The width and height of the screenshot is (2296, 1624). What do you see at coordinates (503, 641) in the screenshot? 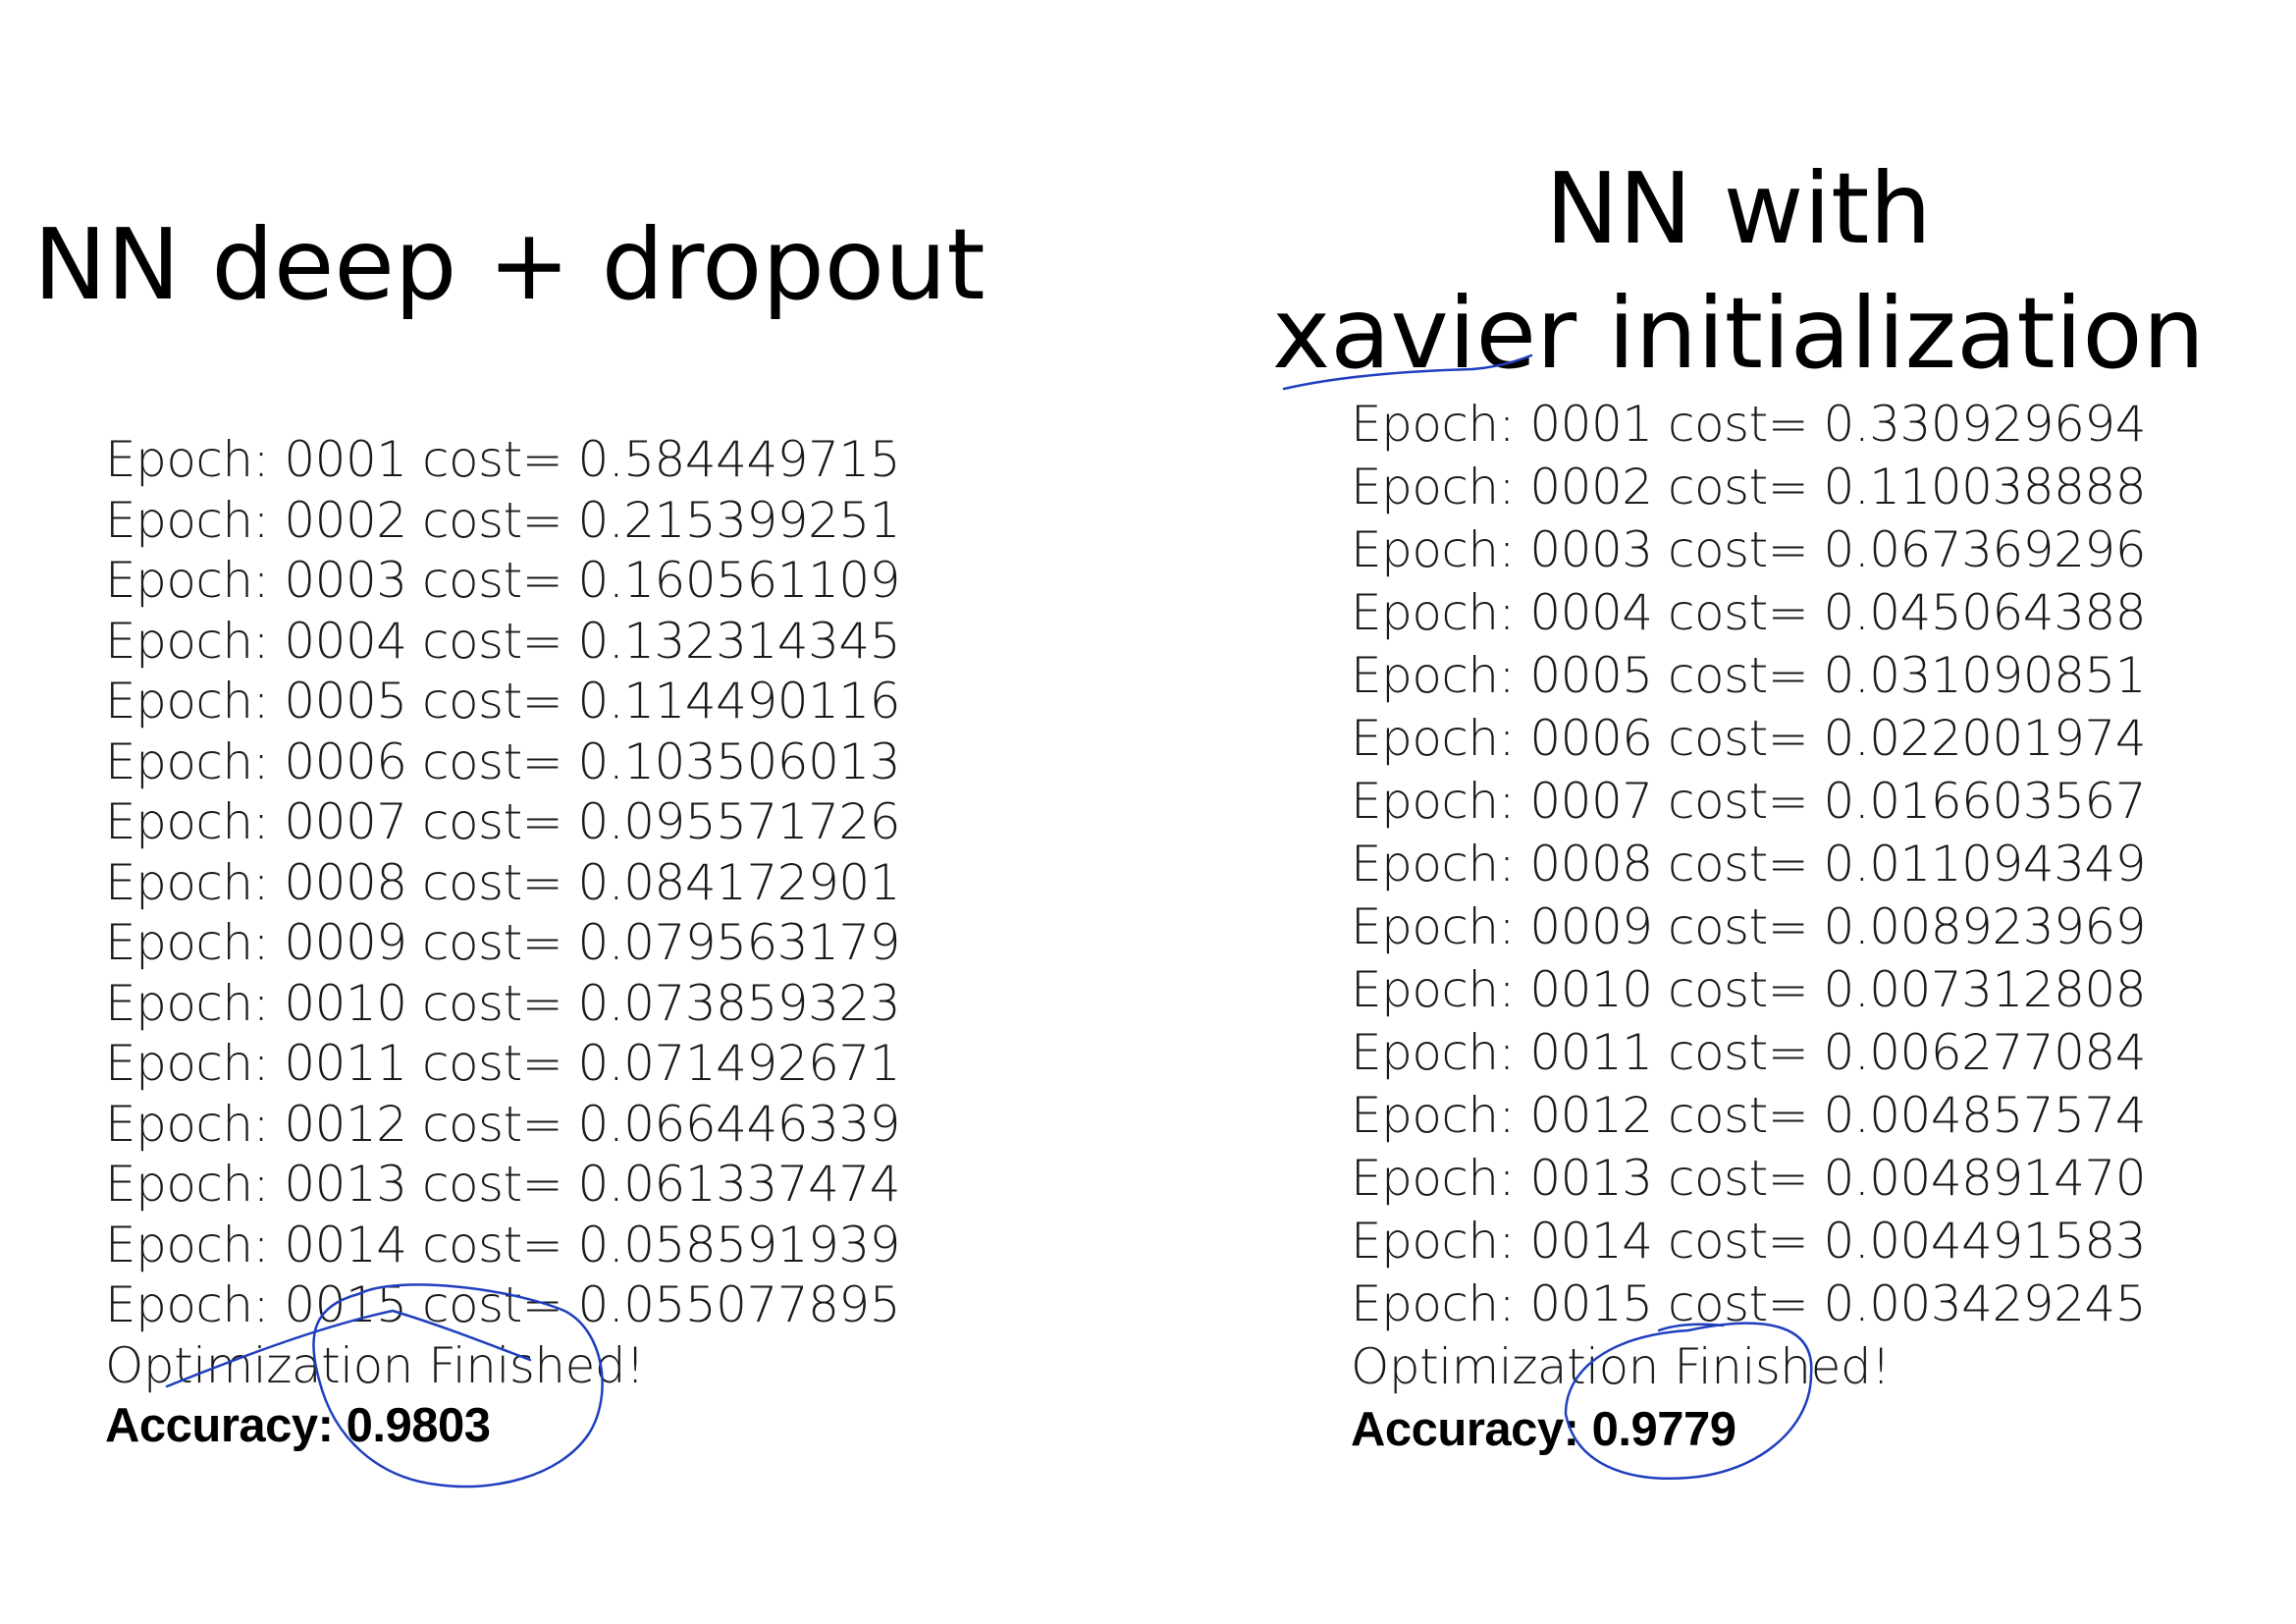
I see `epoch-line: Epoch: 0004 cost= 0.132314345` at bounding box center [503, 641].